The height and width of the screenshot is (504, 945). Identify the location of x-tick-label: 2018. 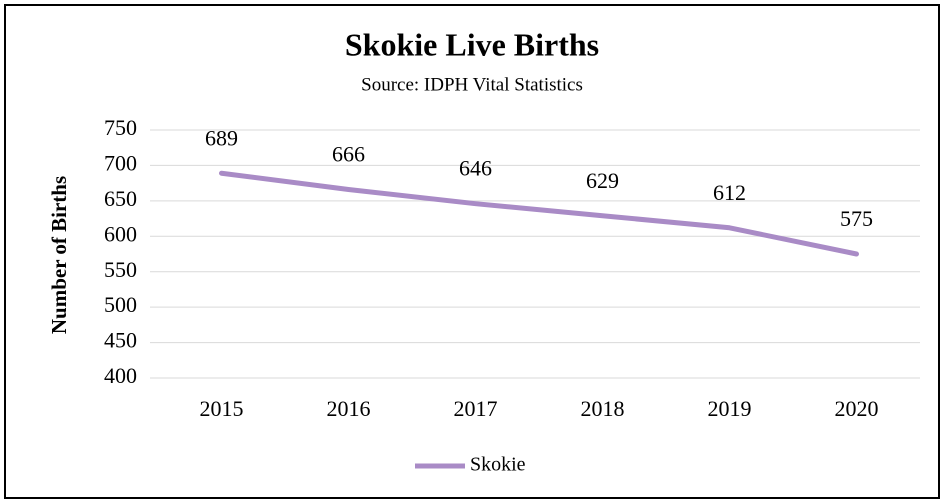
(603, 408).